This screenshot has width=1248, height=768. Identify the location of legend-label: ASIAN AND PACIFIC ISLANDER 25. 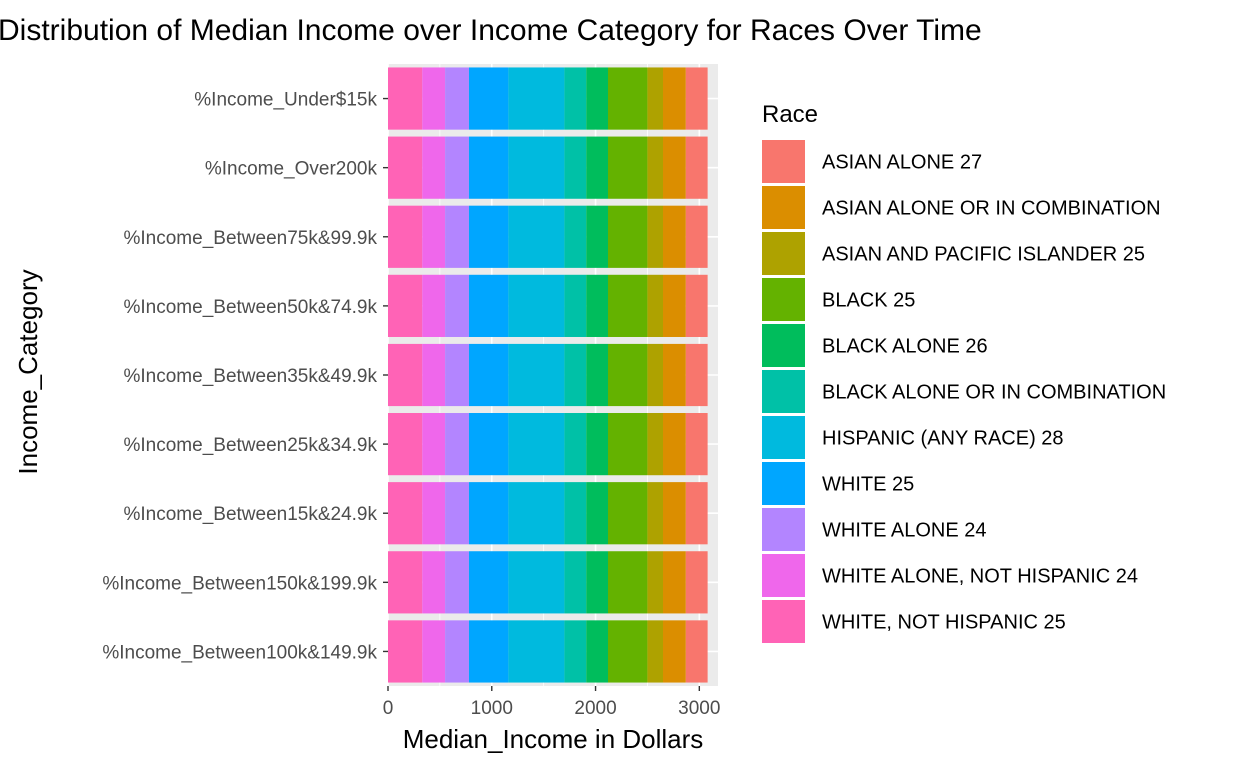
(983, 255).